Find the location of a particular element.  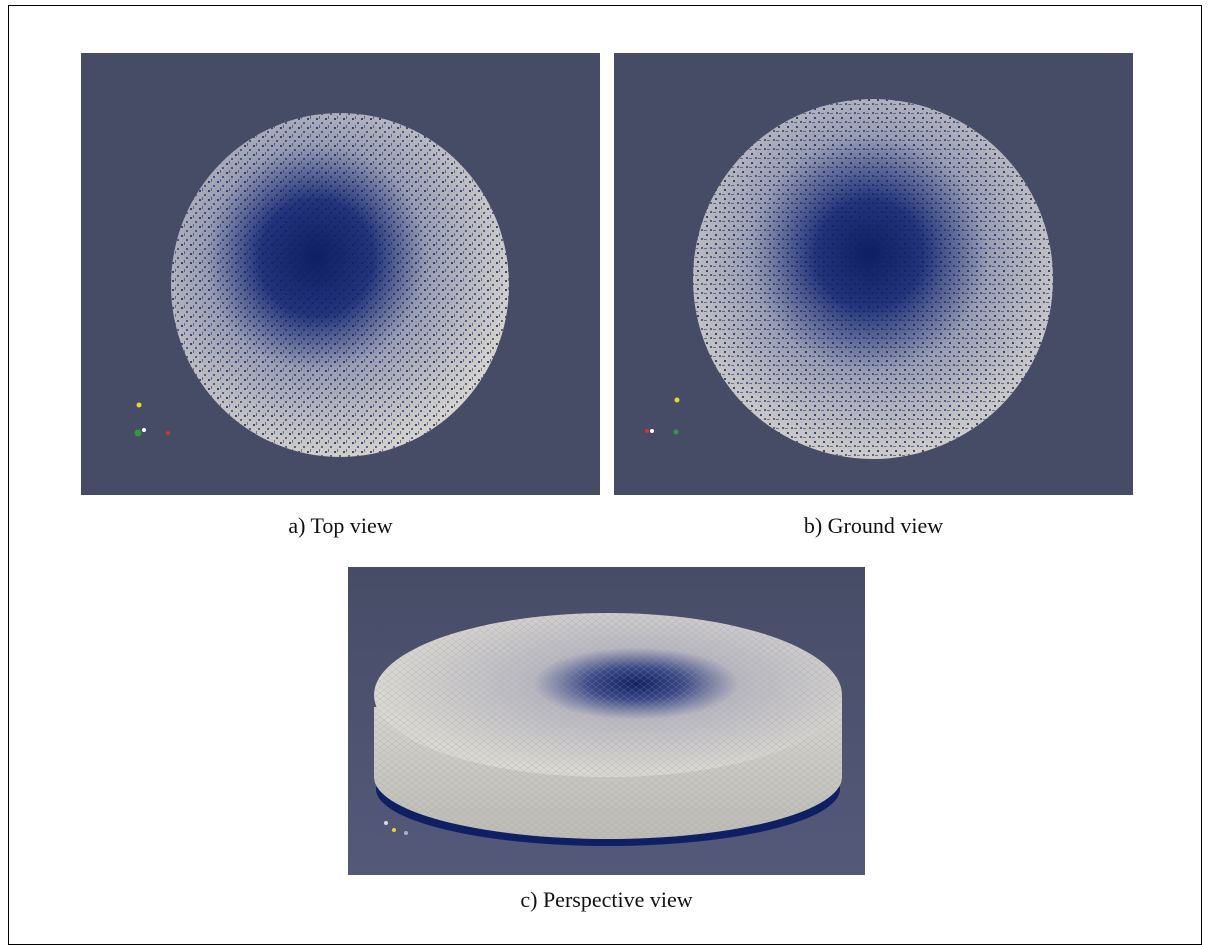

perspective-view-caption: c) Perspective view is located at coordinates (606, 899).